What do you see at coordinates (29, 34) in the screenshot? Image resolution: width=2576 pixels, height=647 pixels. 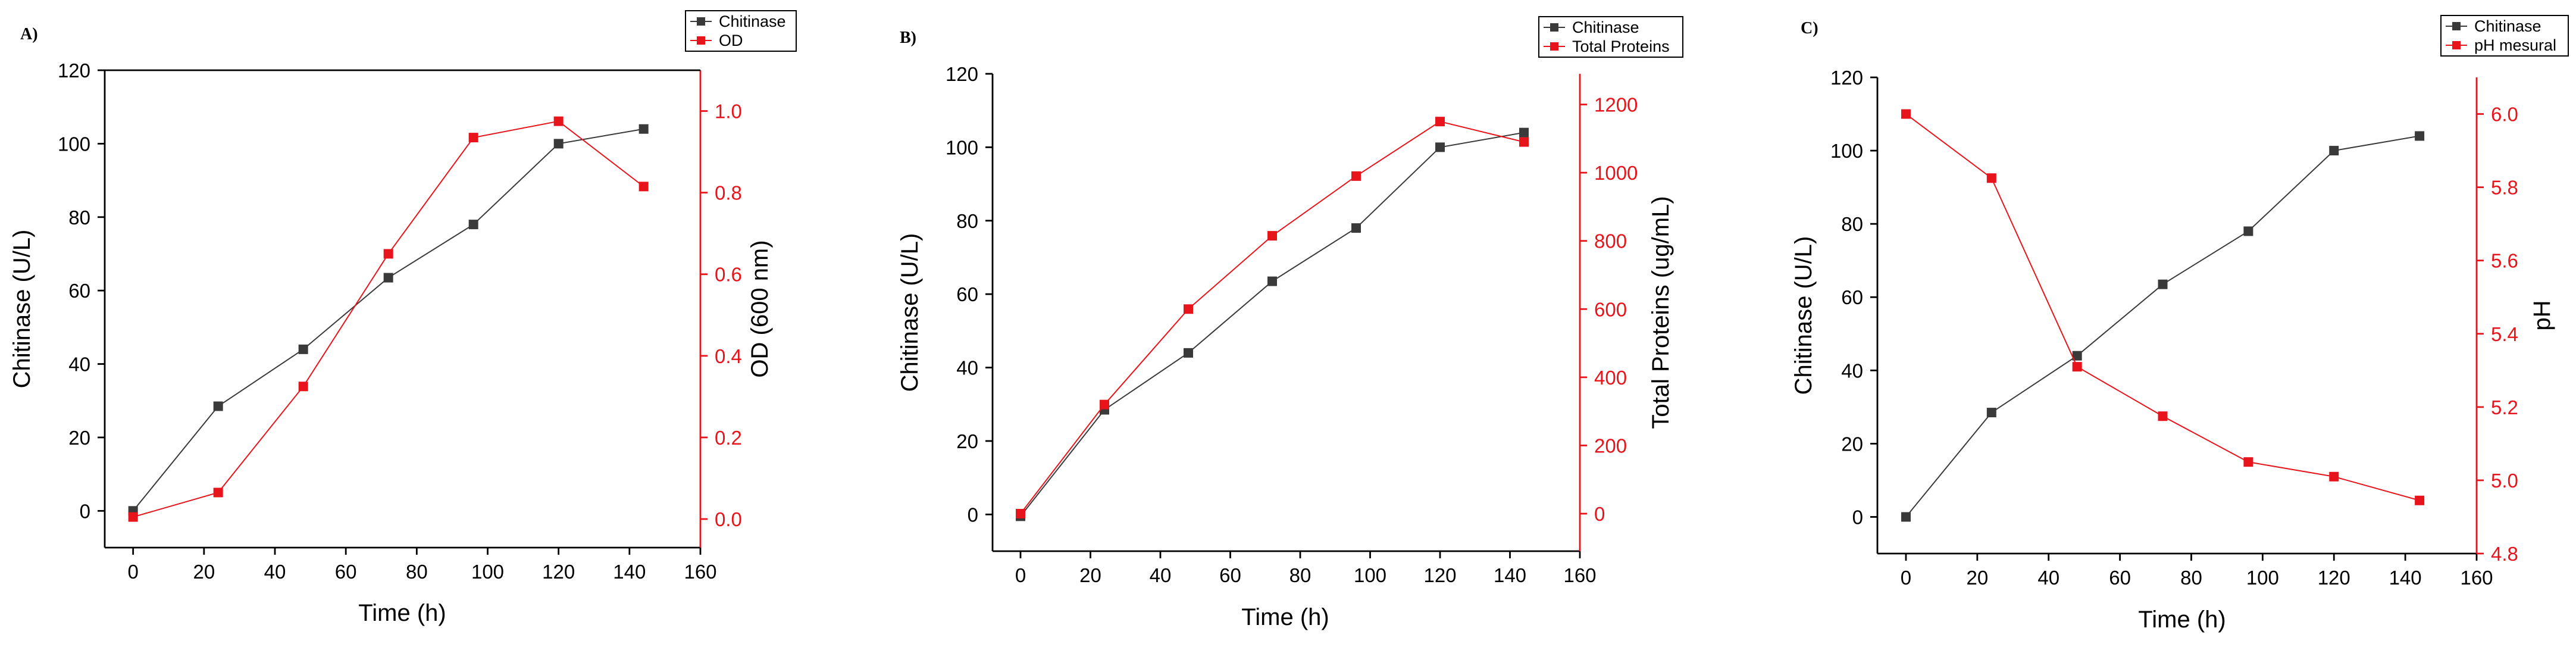 I see `panel-label: A)` at bounding box center [29, 34].